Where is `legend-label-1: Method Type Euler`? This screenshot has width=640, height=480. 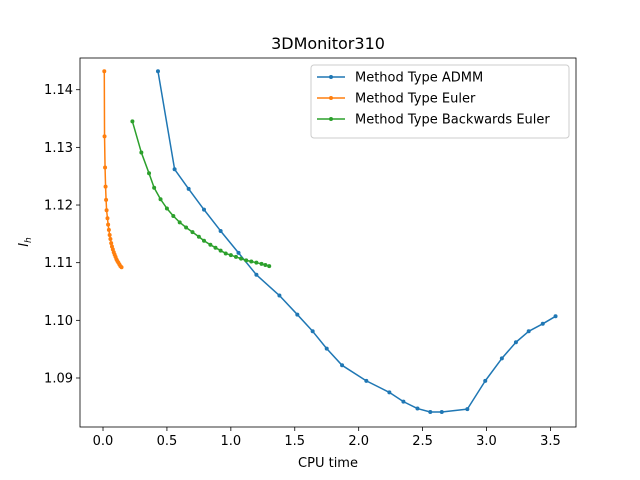 legend-label-1: Method Type Euler is located at coordinates (415, 99).